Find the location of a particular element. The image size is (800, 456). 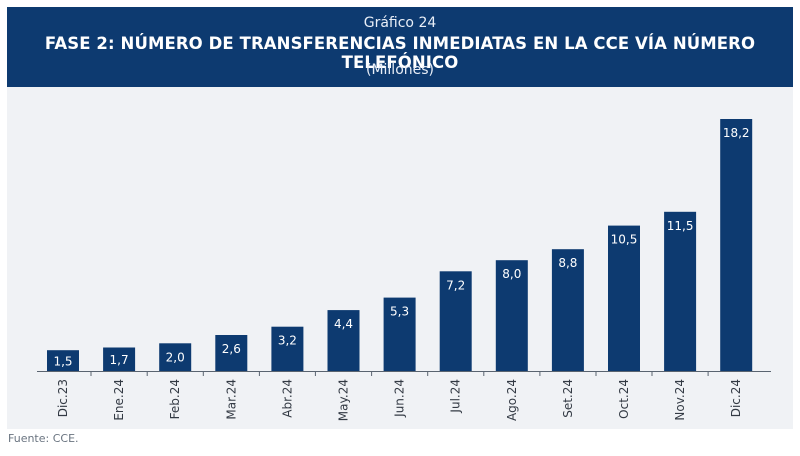

data-label-Feb.24: 2,0 is located at coordinates (175, 357).